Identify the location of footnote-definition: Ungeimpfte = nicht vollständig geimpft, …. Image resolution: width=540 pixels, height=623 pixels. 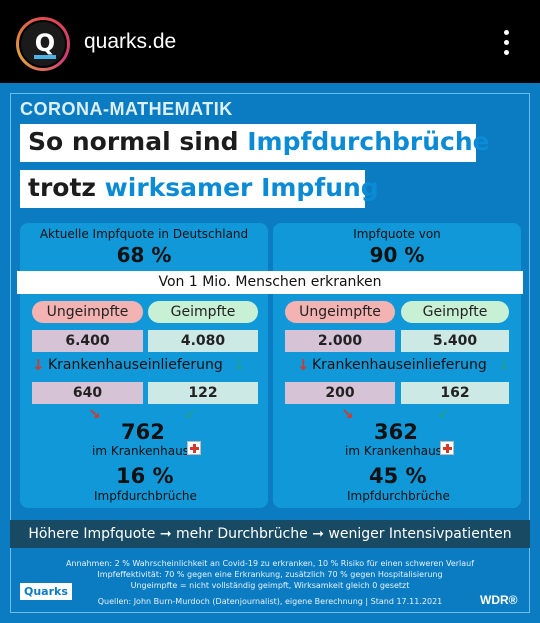
(270, 585).